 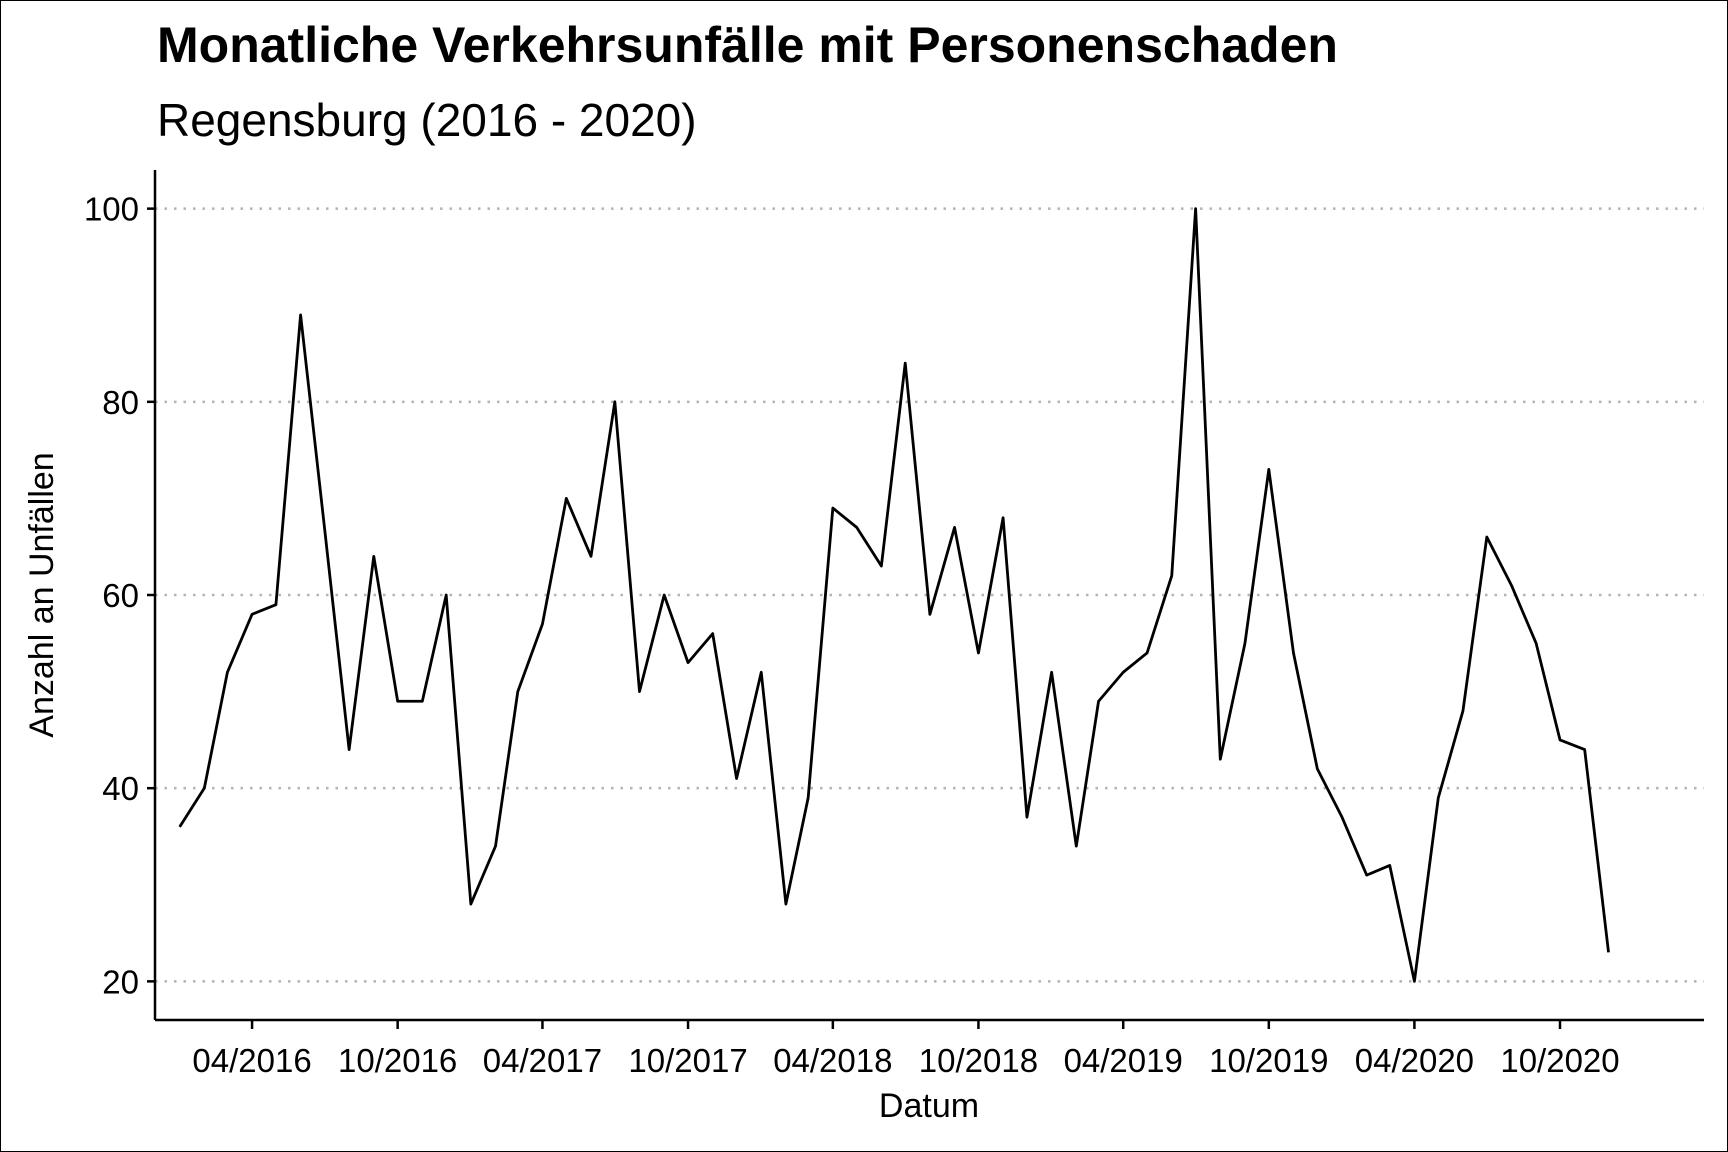 What do you see at coordinates (111, 209) in the screenshot?
I see `y-tick-label-100: 100` at bounding box center [111, 209].